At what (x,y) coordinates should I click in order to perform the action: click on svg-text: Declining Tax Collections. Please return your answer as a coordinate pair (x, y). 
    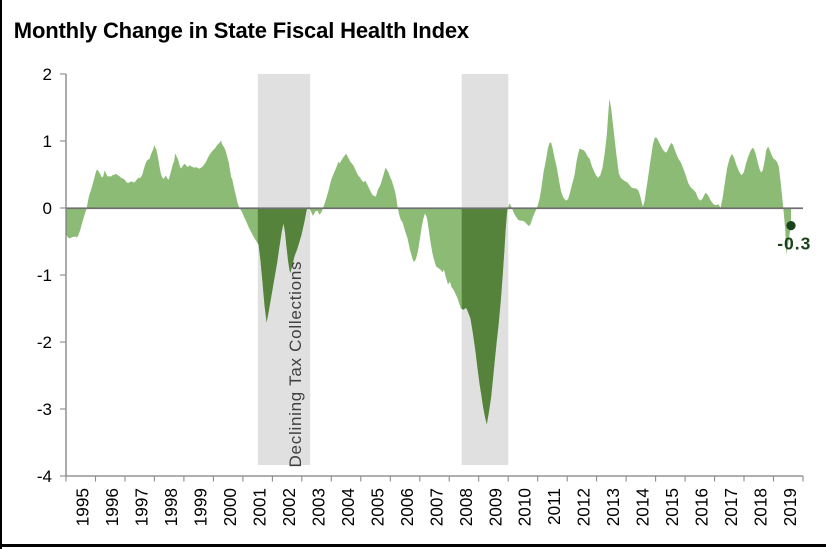
    Looking at the image, I should click on (295, 364).